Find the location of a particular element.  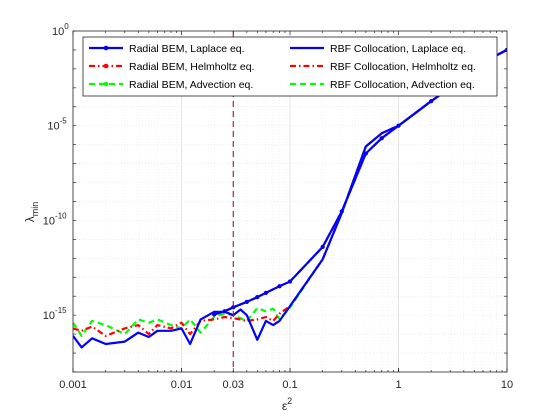

legend-entry: Radial BEM, Helmholtz eq. is located at coordinates (171, 67).